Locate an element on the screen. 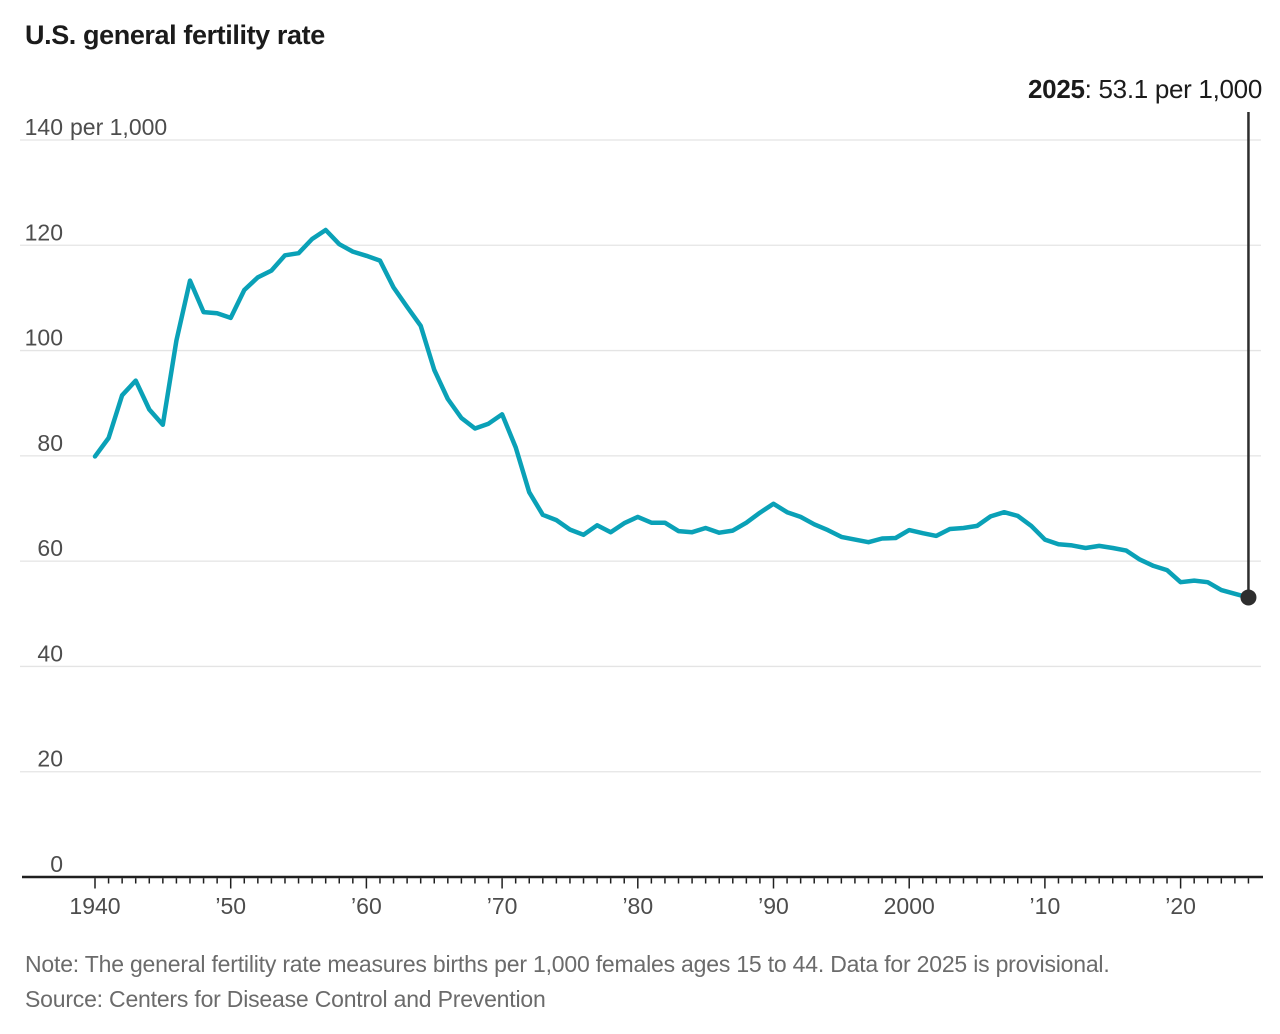  x-tick-label-1990: ’90 is located at coordinates (773, 906).